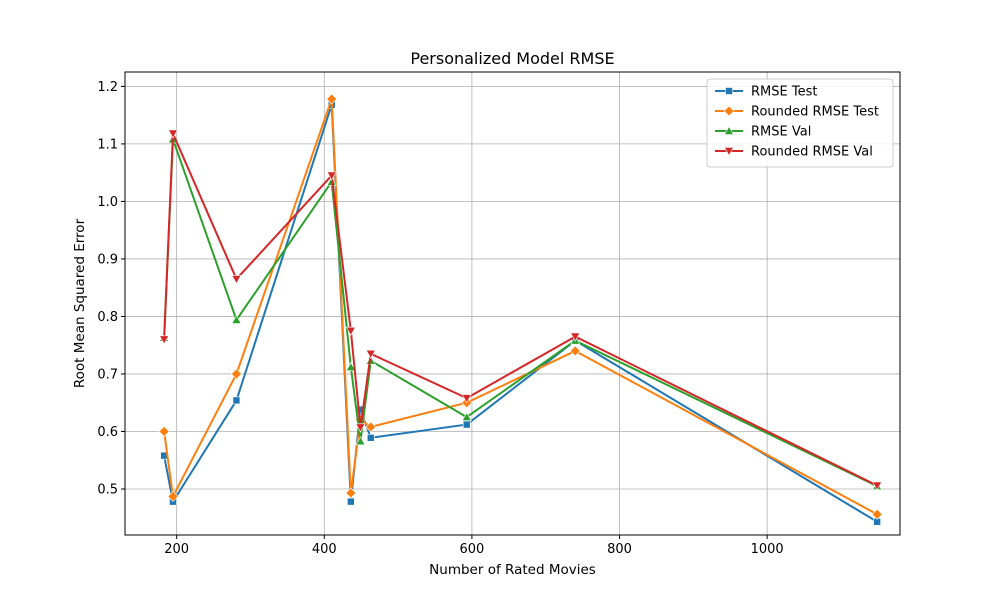 The width and height of the screenshot is (1000, 600). What do you see at coordinates (107, 432) in the screenshot?
I see `y-tick-label: 0.6` at bounding box center [107, 432].